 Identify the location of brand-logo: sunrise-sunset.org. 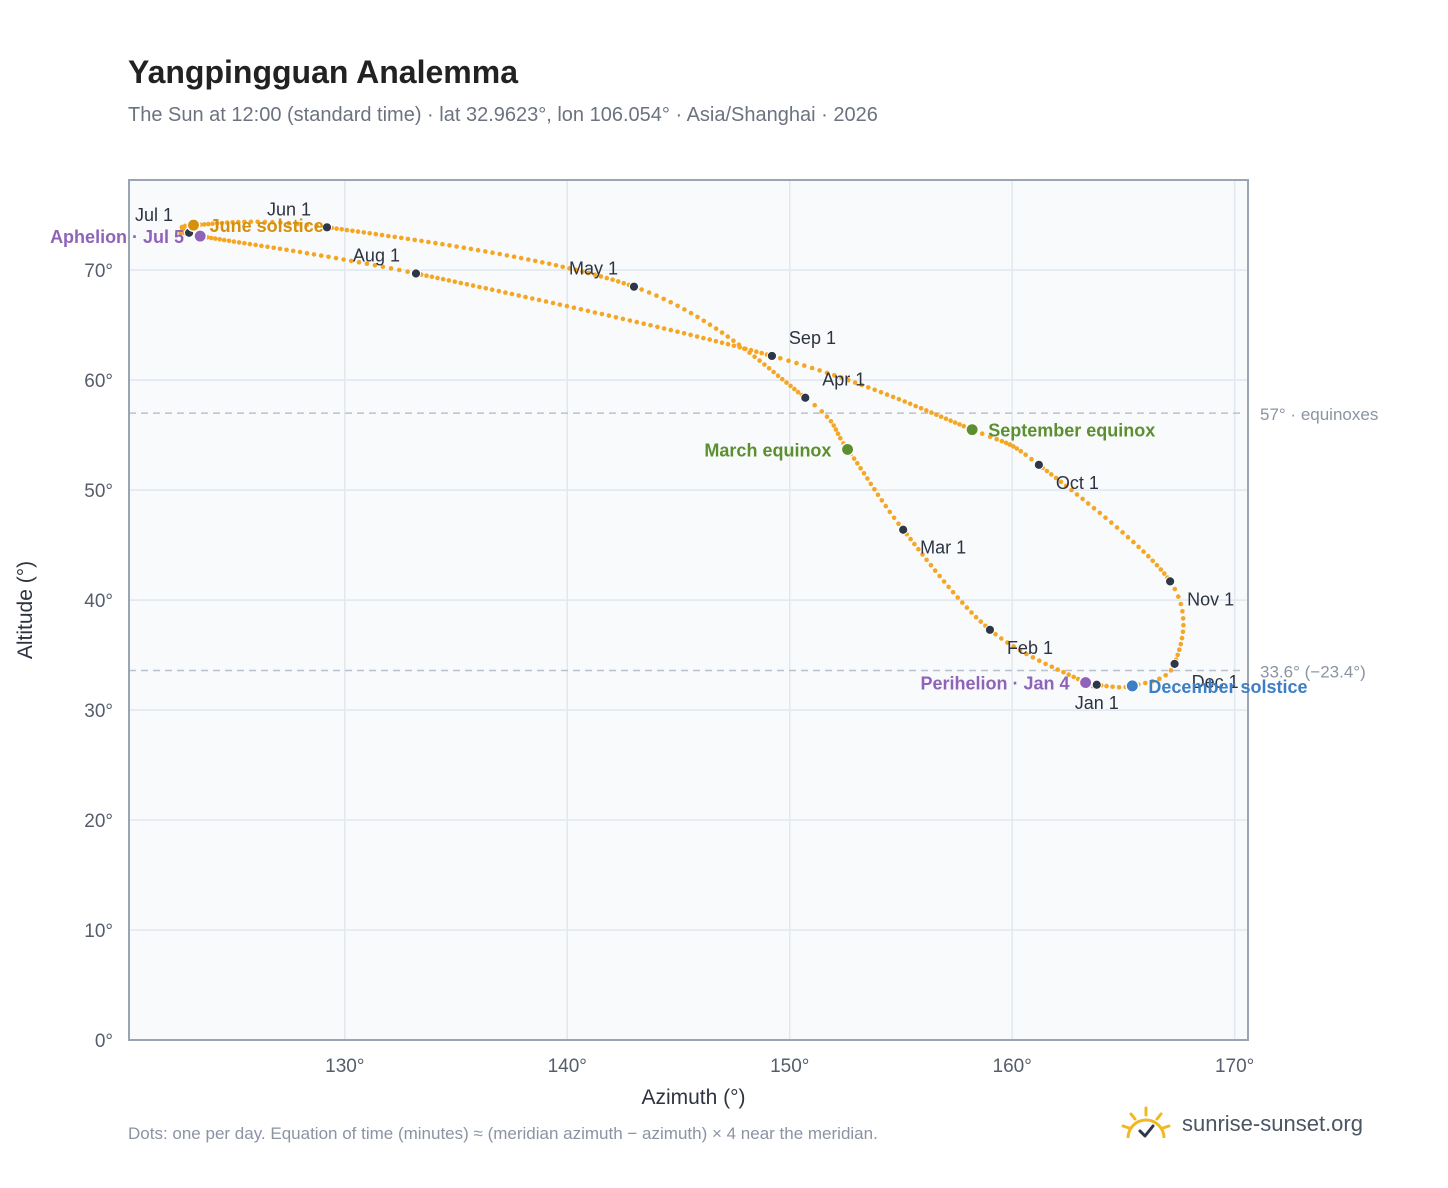
(1241, 1124).